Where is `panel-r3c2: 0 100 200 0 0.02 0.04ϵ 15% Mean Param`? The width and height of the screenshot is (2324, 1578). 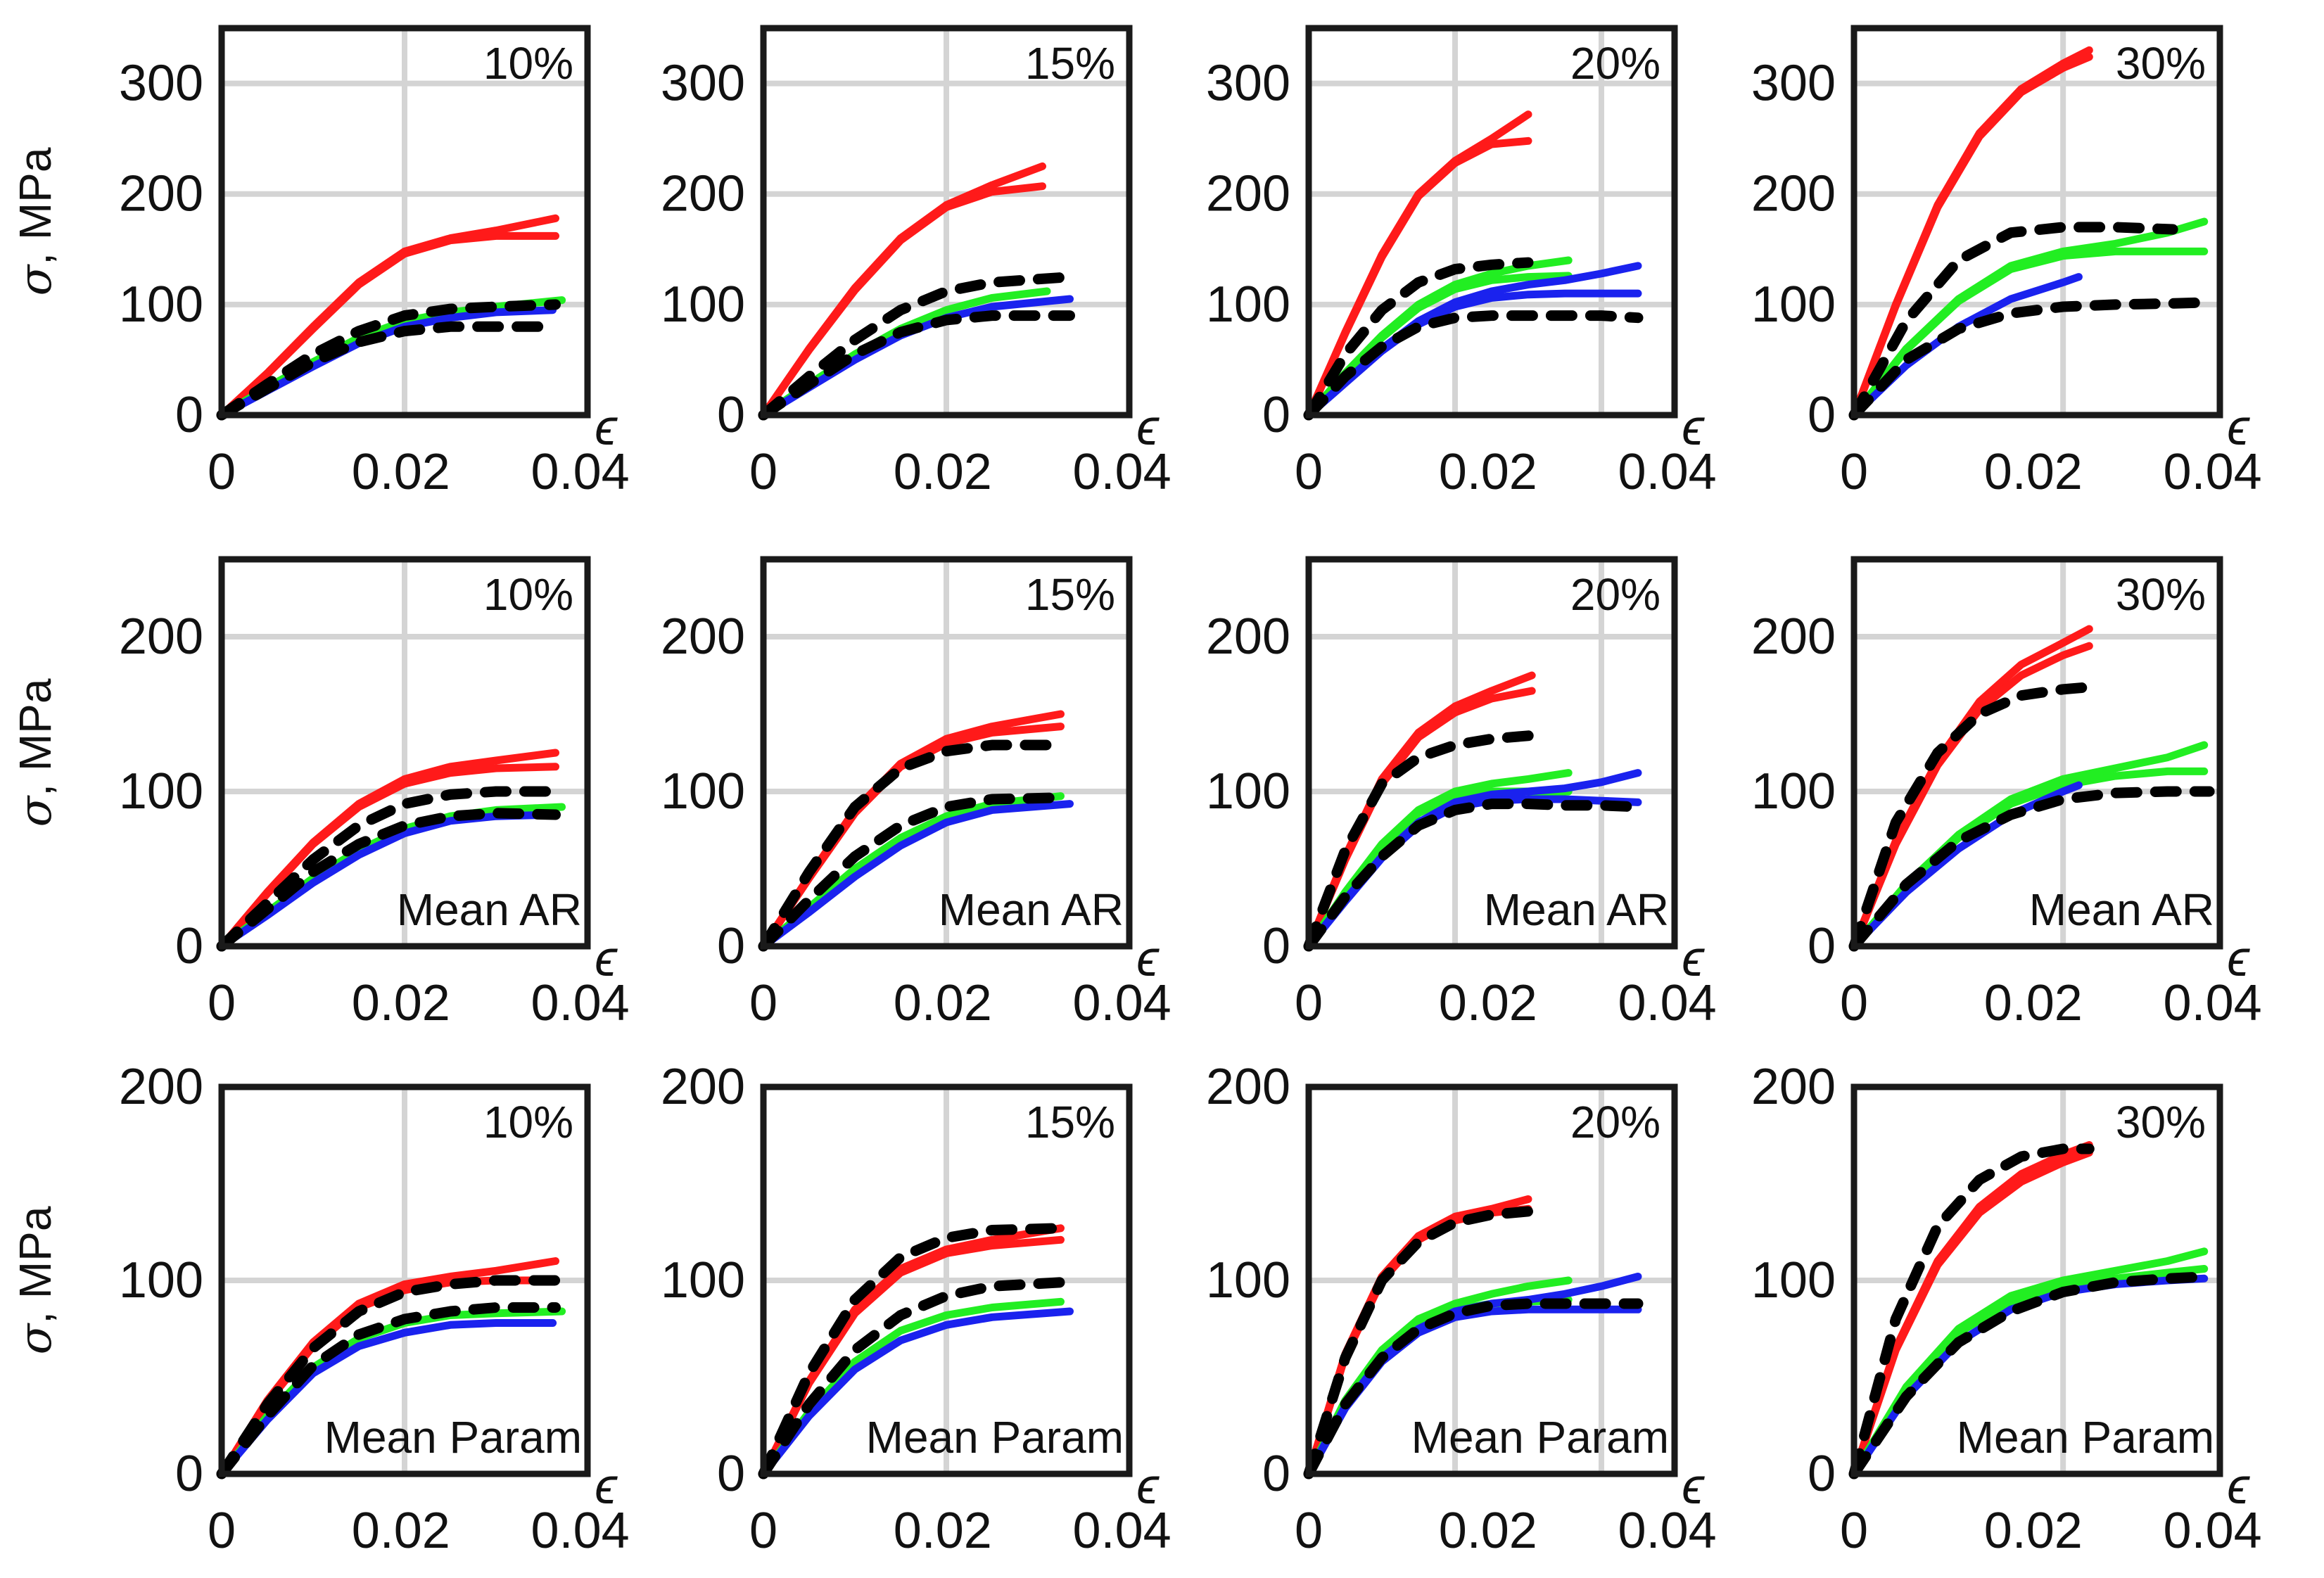 panel-r3c2: 0 100 200 0 0.02 0.04ϵ 15% Mean Param is located at coordinates (916, 1309).